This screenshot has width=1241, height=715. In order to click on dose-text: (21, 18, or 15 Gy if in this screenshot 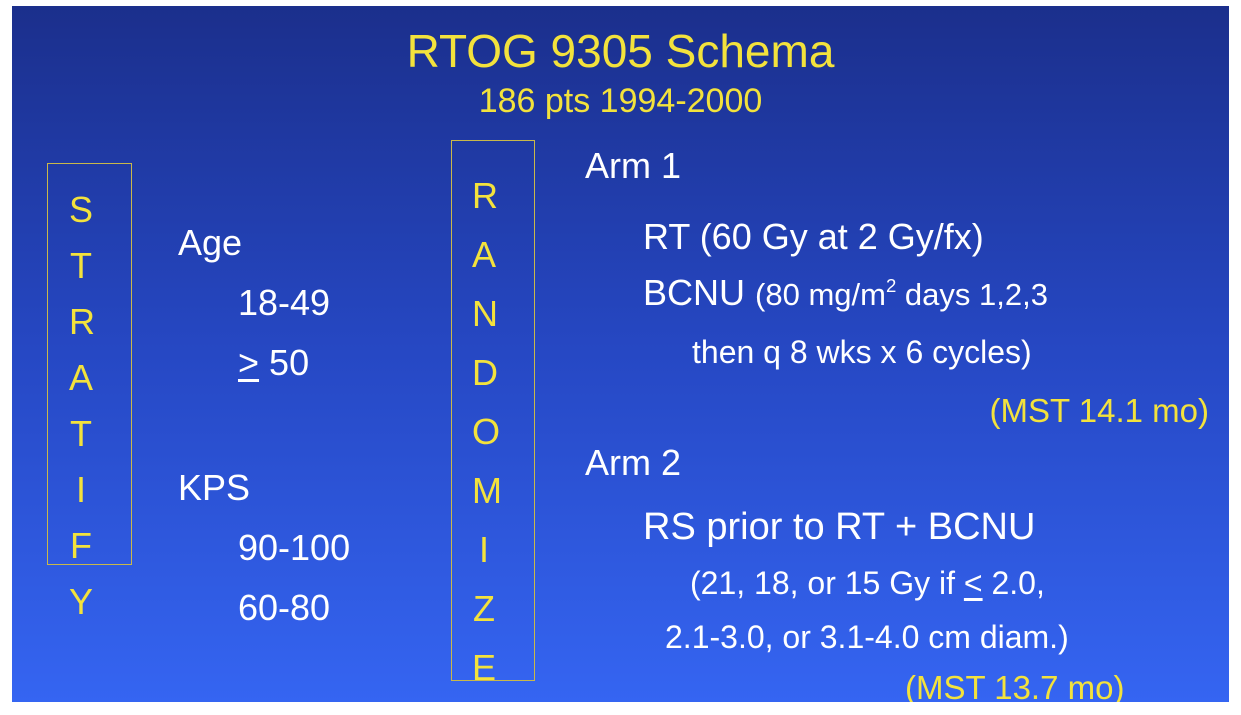, I will do `click(827, 583)`.